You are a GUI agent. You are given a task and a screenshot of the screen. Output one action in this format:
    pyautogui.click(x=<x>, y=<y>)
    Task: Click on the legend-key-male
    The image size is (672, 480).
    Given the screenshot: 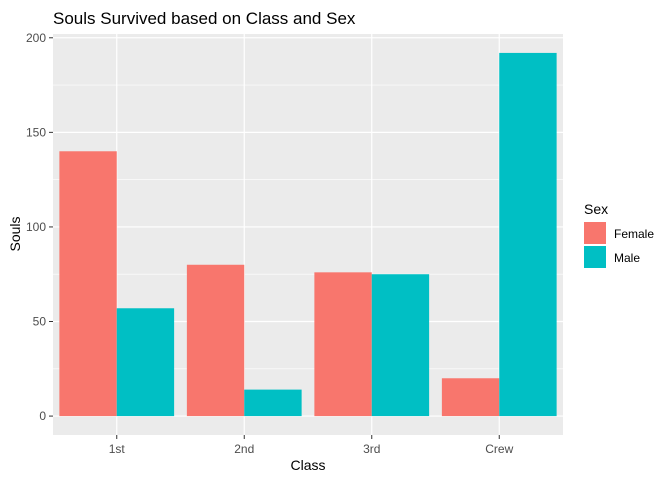 What is the action you would take?
    pyautogui.click(x=595, y=257)
    